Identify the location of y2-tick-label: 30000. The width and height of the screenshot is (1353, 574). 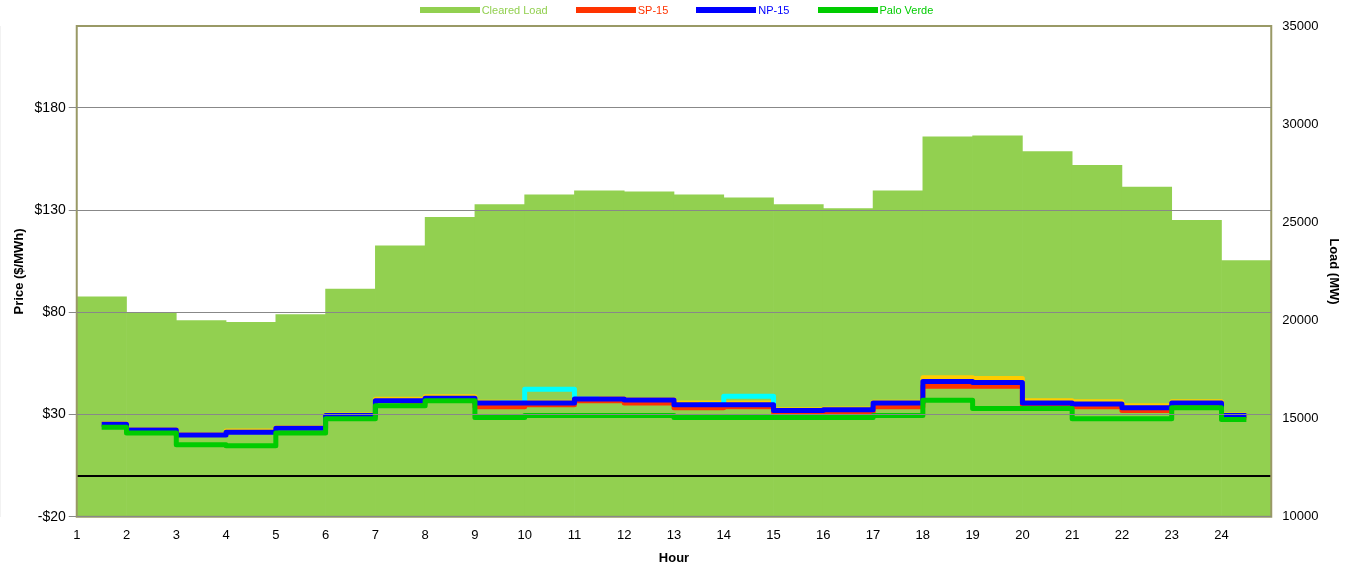
(1300, 123).